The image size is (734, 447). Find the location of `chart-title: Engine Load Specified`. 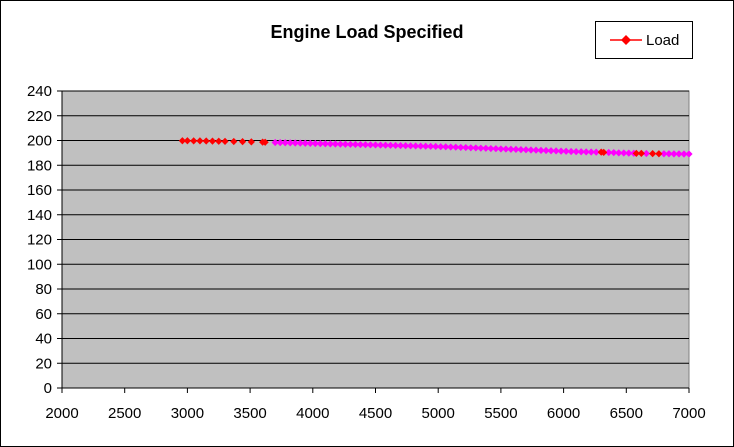

chart-title: Engine Load Specified is located at coordinates (367, 32).